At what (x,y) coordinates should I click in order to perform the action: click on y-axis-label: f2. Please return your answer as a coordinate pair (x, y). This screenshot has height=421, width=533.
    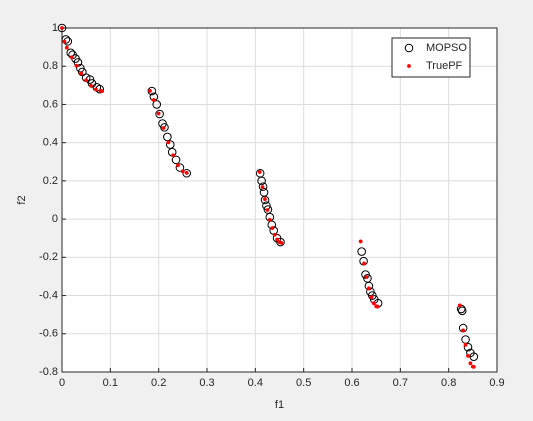
    Looking at the image, I should click on (22, 199).